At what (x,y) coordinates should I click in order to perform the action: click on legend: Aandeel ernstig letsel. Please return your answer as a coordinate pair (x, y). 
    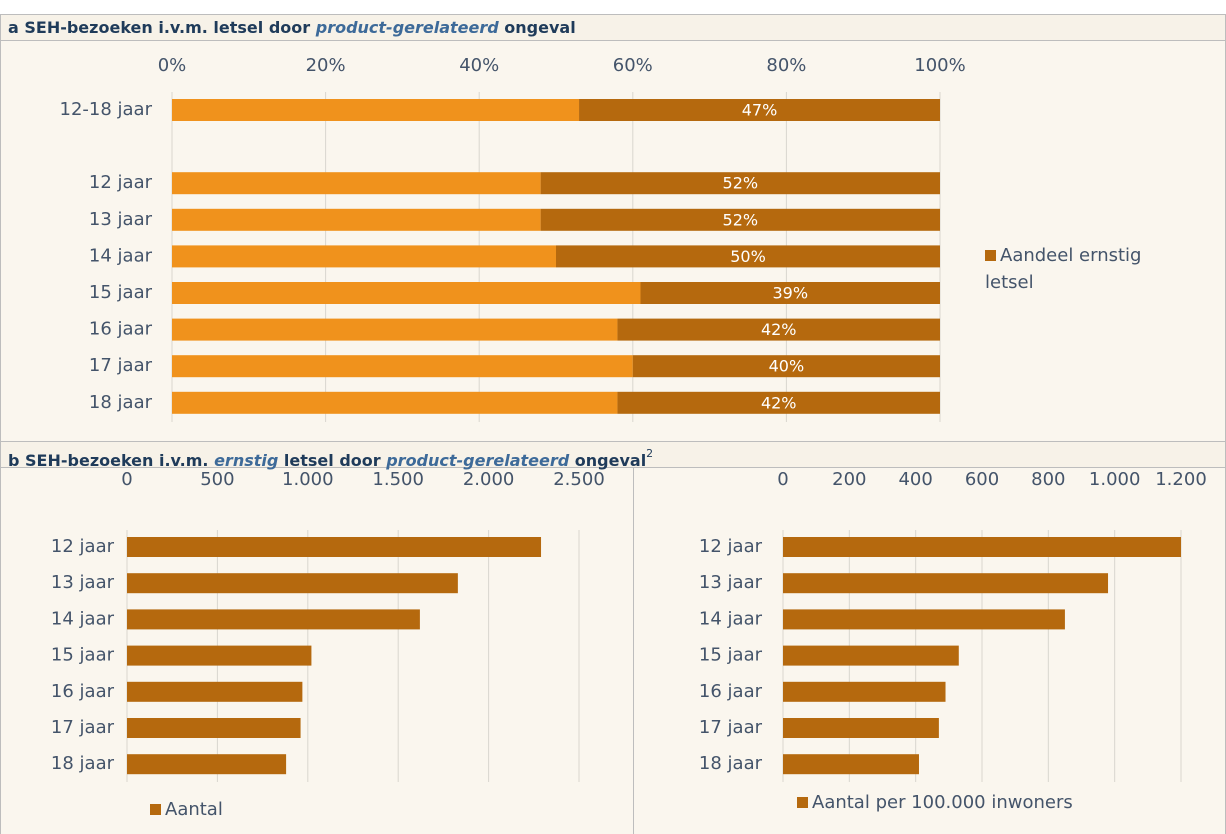
    Looking at the image, I should click on (1080, 269).